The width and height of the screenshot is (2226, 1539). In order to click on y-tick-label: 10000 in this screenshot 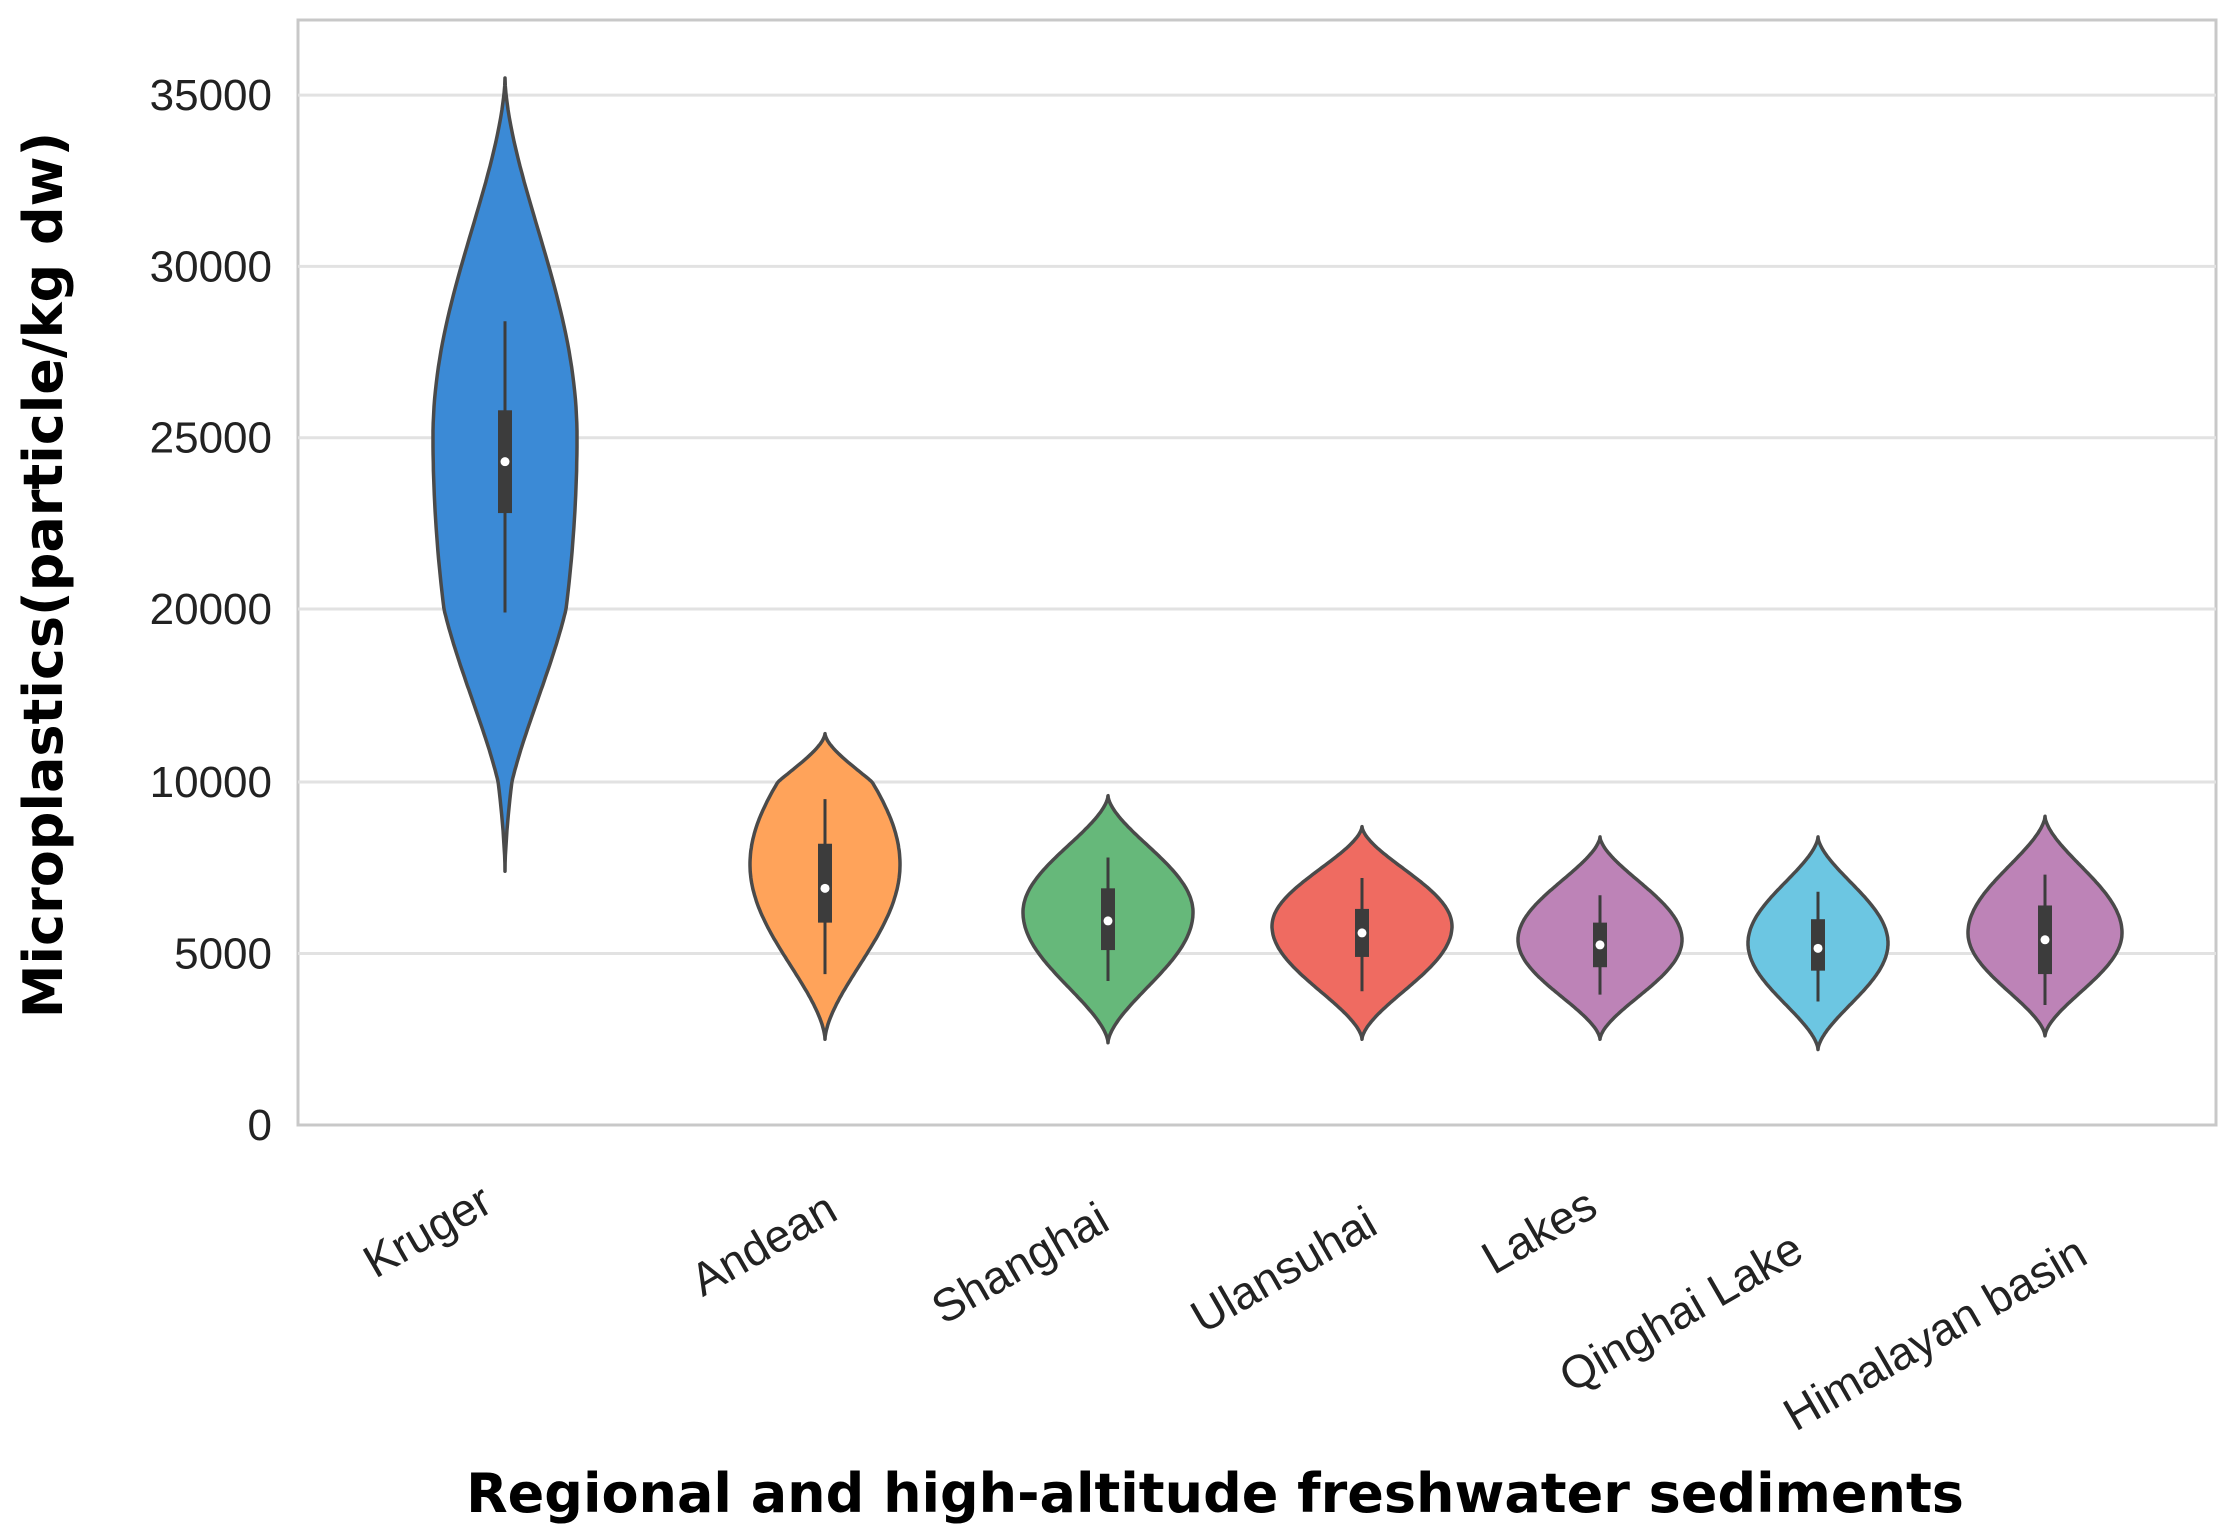, I will do `click(211, 782)`.